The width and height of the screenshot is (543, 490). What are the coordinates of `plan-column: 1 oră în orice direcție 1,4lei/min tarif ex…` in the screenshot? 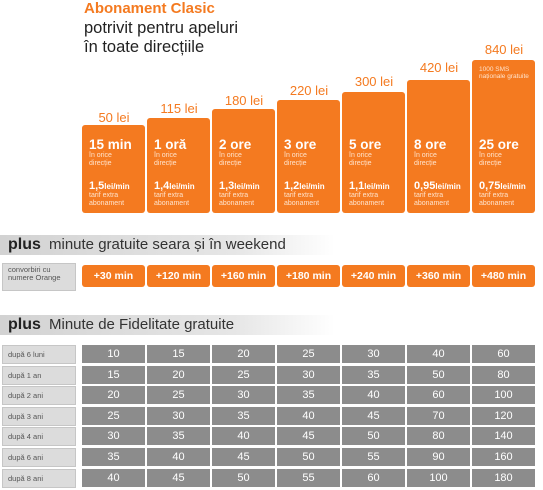 It's located at (178, 165).